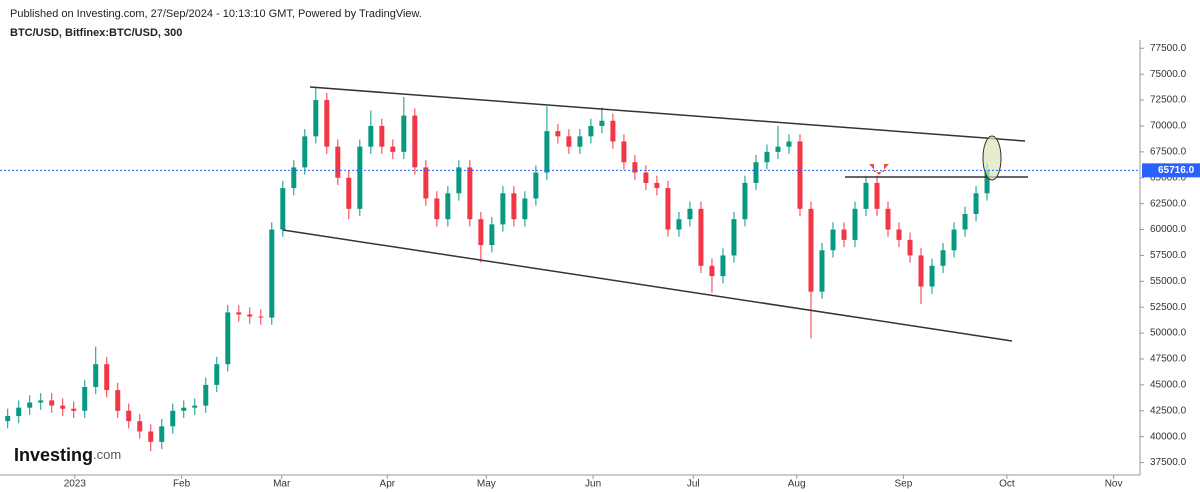 This screenshot has height=492, width=1200. What do you see at coordinates (1168, 229) in the screenshot?
I see `y-tick-label: 60000.0` at bounding box center [1168, 229].